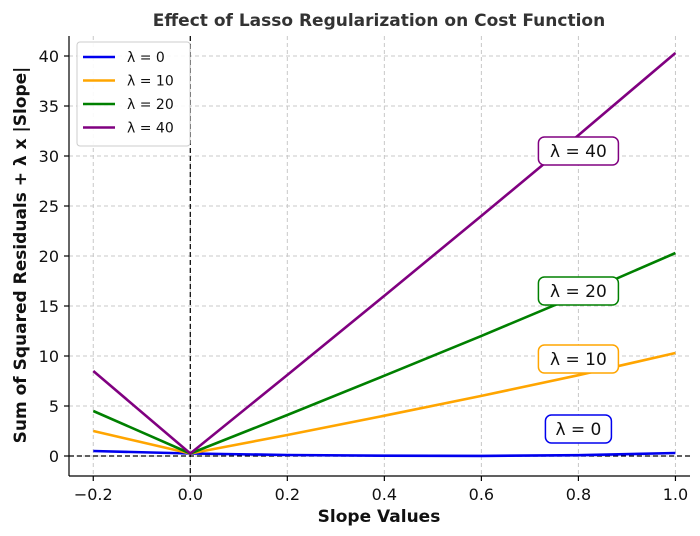 Image resolution: width=700 pixels, height=536 pixels. What do you see at coordinates (578, 494) in the screenshot?
I see `x-tick-label: 0.8` at bounding box center [578, 494].